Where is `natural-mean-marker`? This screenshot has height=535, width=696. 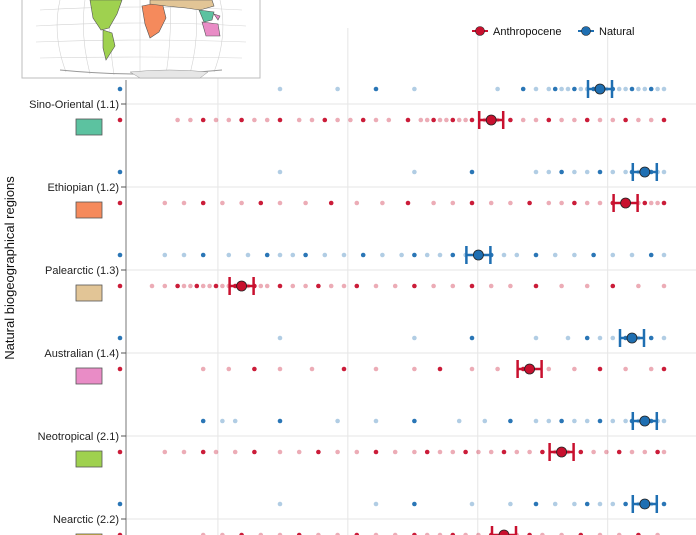 natural-mean-marker is located at coordinates (478, 255).